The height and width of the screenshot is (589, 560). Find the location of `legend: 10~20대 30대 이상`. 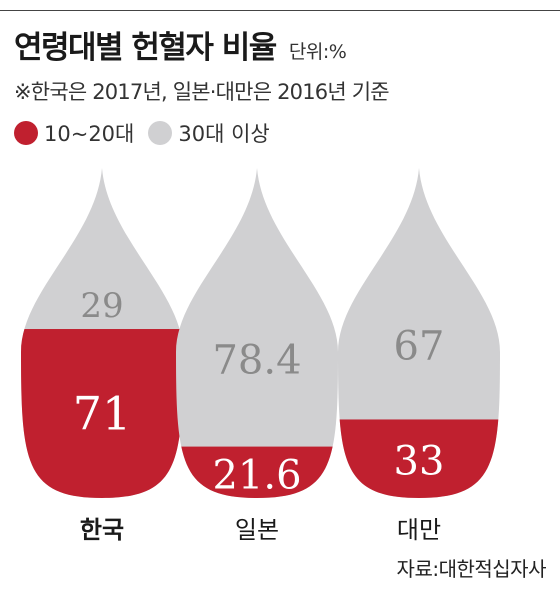

legend: 10~20대 30대 이상 is located at coordinates (149, 133).